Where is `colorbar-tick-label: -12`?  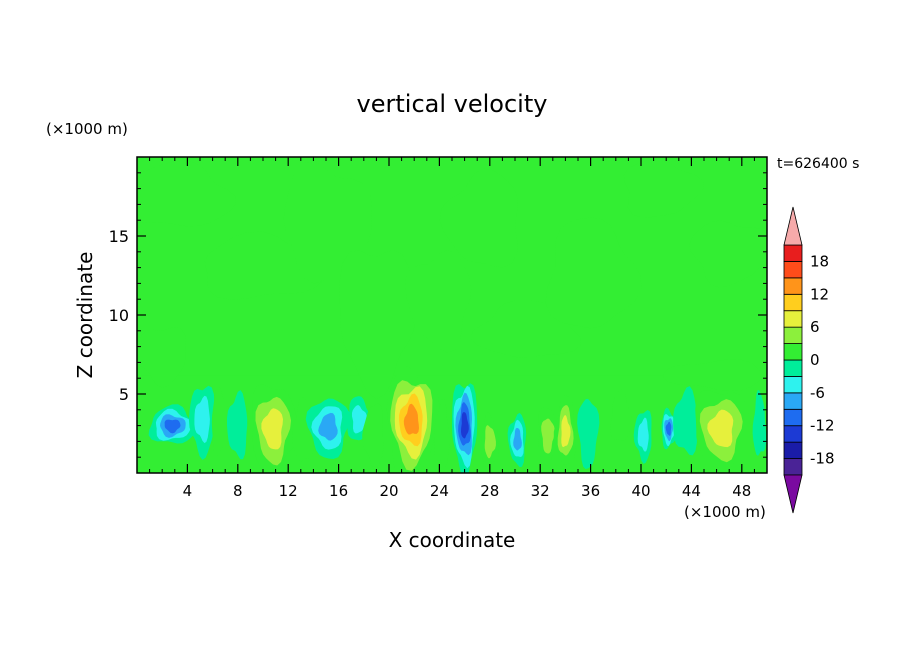 colorbar-tick-label: -12 is located at coordinates (822, 426).